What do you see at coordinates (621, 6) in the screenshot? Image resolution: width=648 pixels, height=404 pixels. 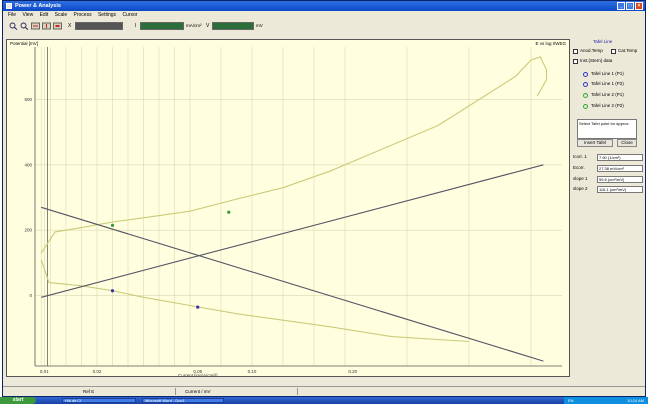 I see `minimize-button: _` at bounding box center [621, 6].